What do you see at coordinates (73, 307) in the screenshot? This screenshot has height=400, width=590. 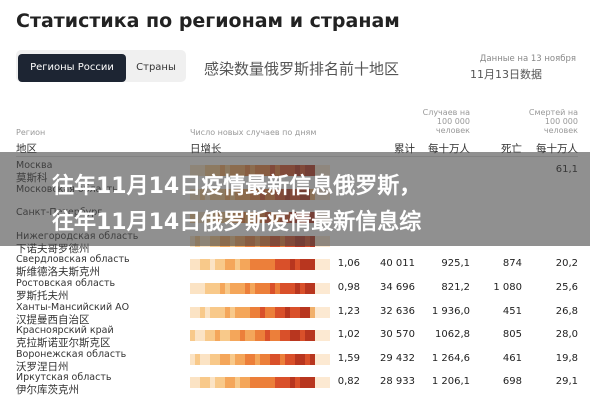 I see `region: Ханты-Мансийский АО` at bounding box center [73, 307].